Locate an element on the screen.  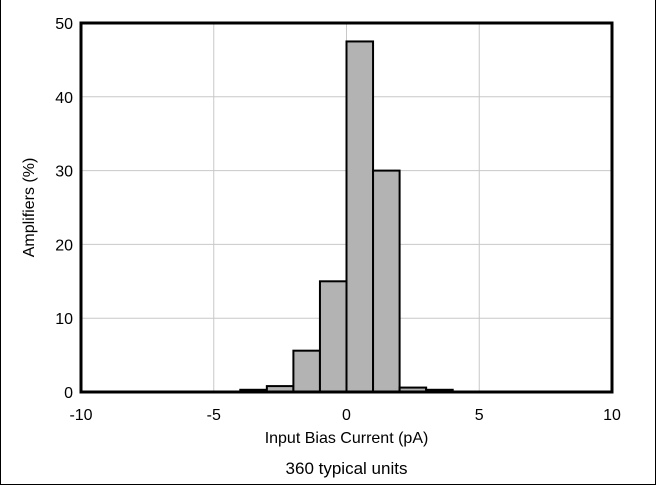
x-tick-label: -5 is located at coordinates (214, 415).